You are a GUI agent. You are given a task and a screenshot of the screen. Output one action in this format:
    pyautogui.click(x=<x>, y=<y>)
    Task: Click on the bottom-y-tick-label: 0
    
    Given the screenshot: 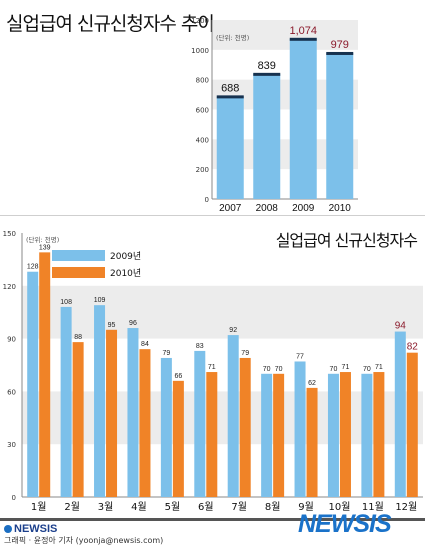 What is the action you would take?
    pyautogui.click(x=14, y=498)
    